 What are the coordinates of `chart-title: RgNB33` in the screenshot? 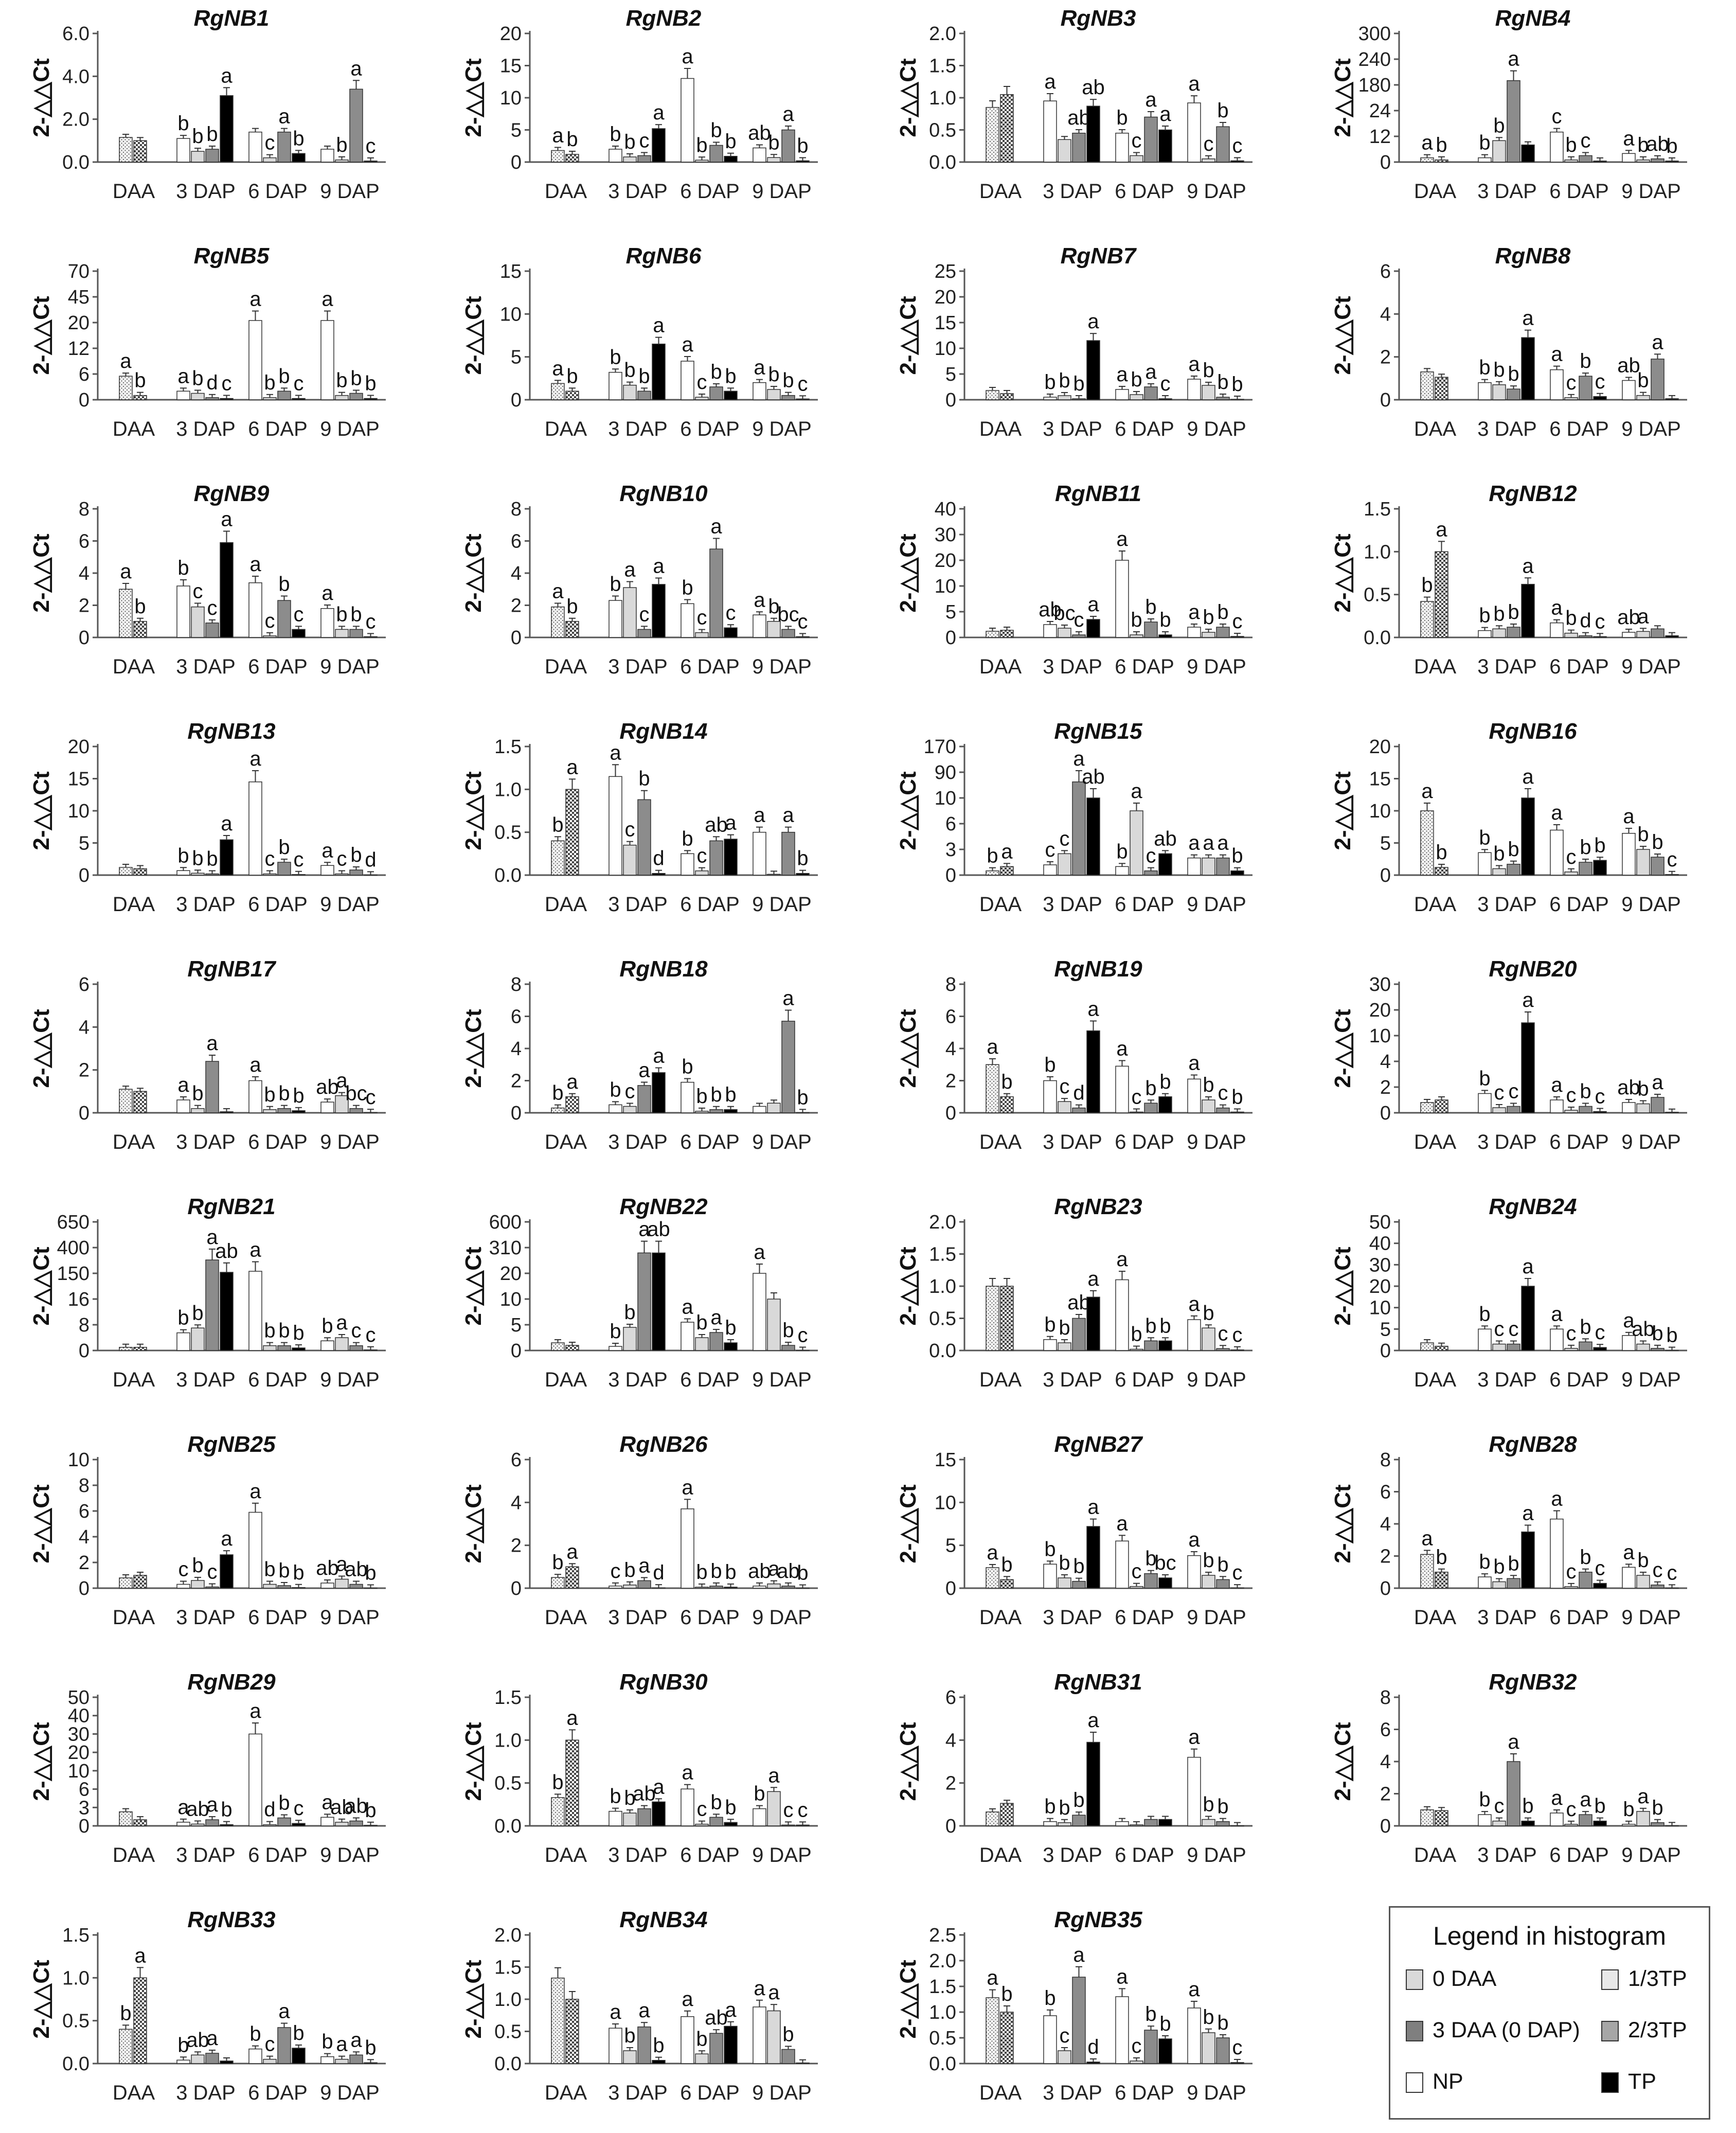 It's located at (231, 1919).